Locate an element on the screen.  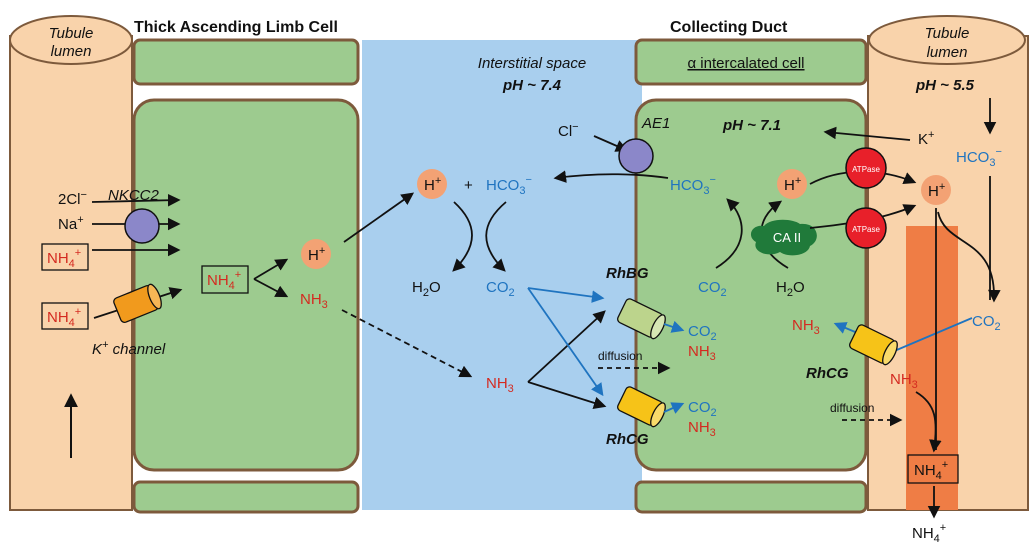
nkcc2-arrow-cl is located at coordinates (136, 200).